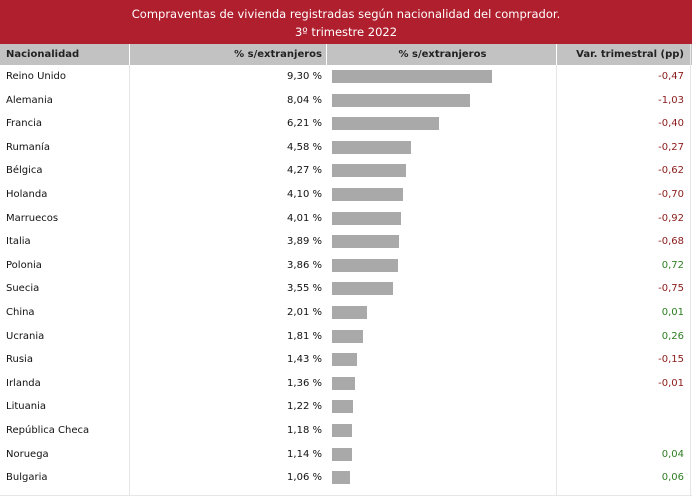 This screenshot has height=497, width=692. What do you see at coordinates (24, 265) in the screenshot?
I see `row-nationality: Polonia` at bounding box center [24, 265].